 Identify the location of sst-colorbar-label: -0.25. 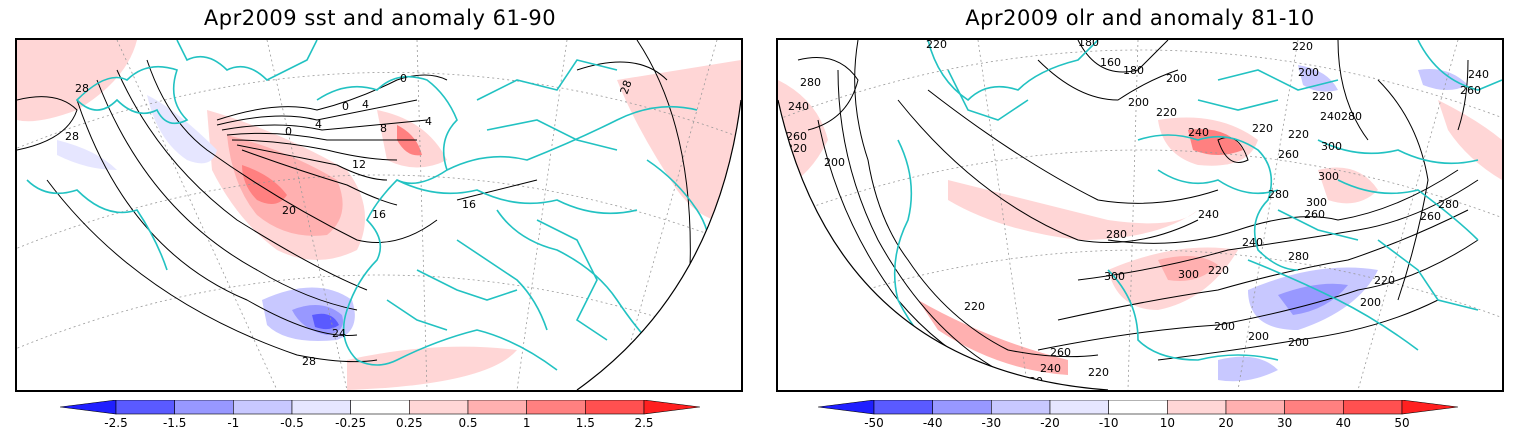
(351, 423).